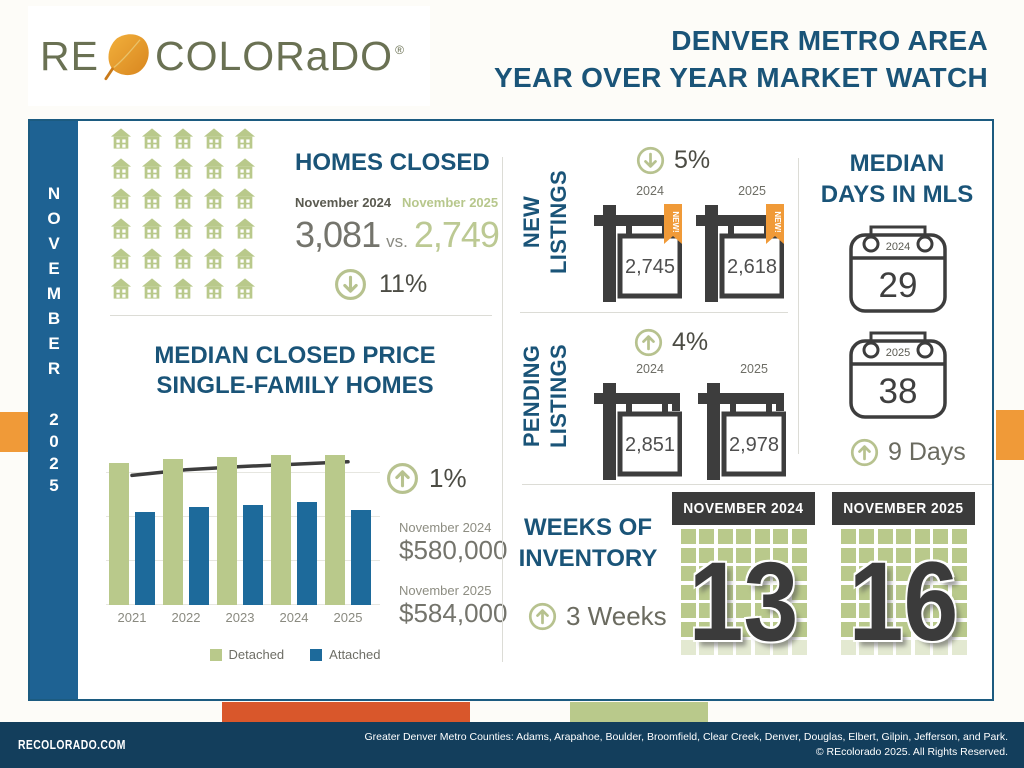  What do you see at coordinates (675, 221) in the screenshot?
I see `ribbon-text: NEW!` at bounding box center [675, 221].